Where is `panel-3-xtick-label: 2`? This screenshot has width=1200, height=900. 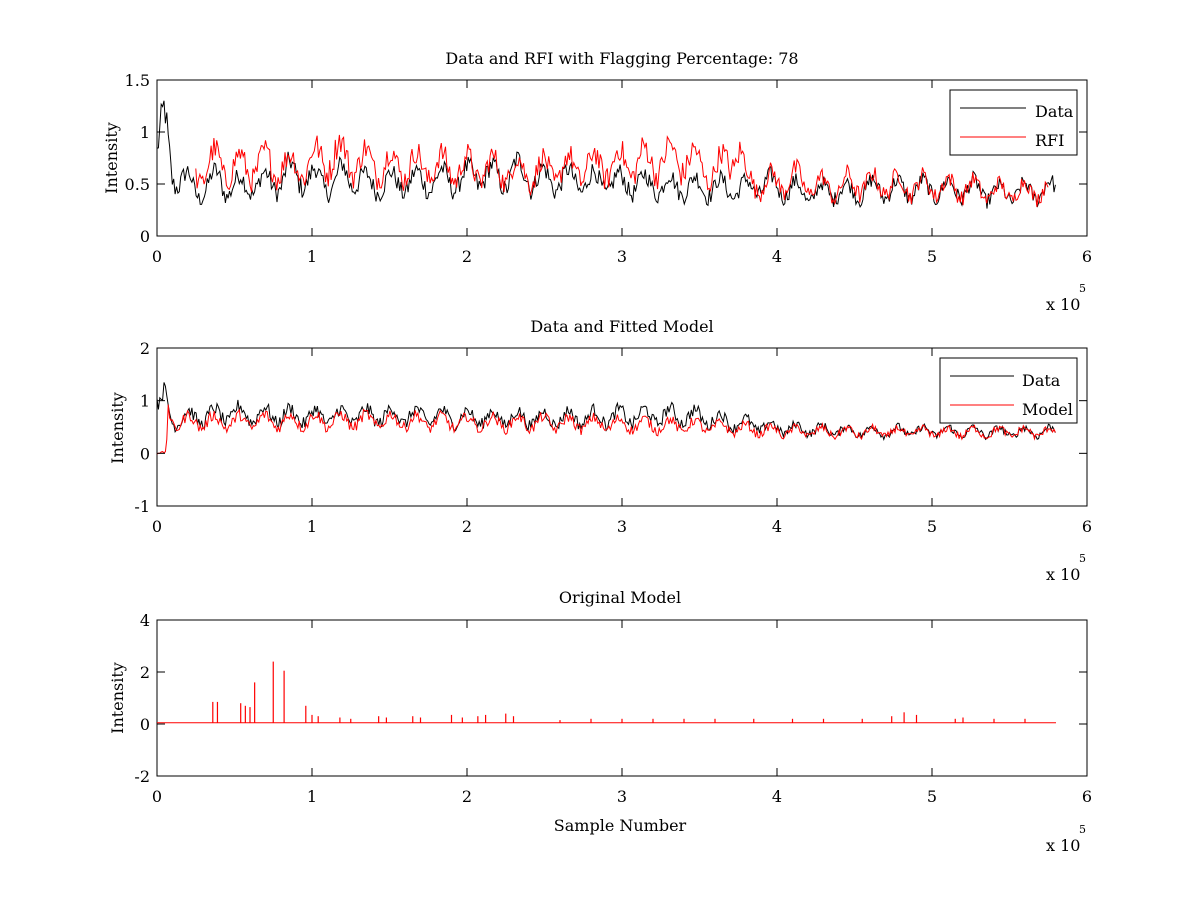 panel-3-xtick-label: 2 is located at coordinates (467, 796).